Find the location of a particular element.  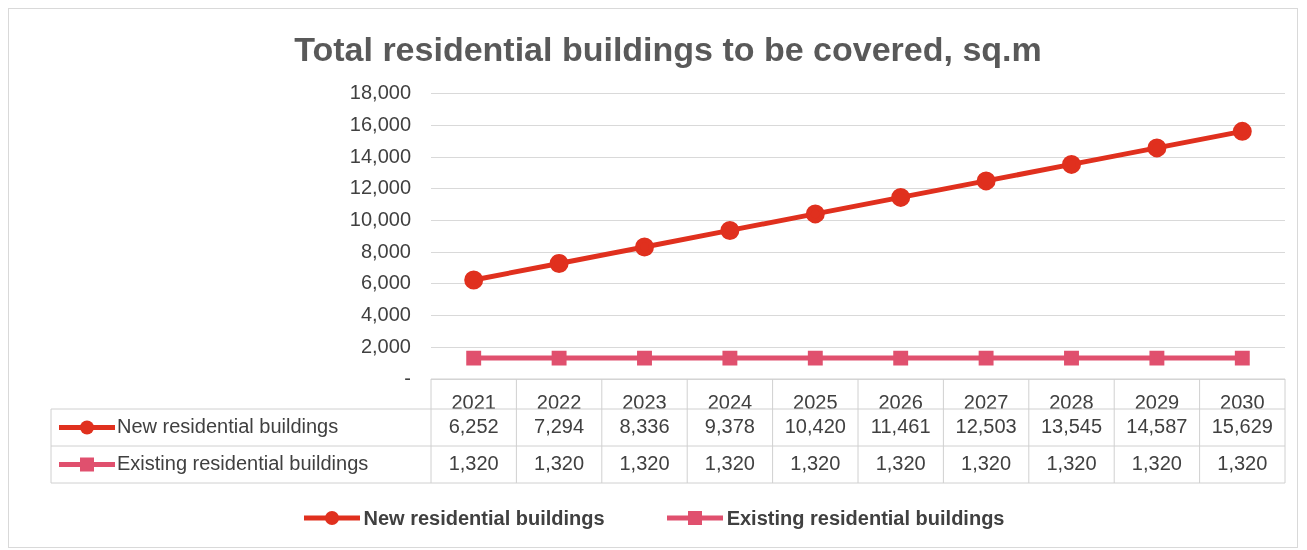

data-label: 14,587 is located at coordinates (1157, 426).